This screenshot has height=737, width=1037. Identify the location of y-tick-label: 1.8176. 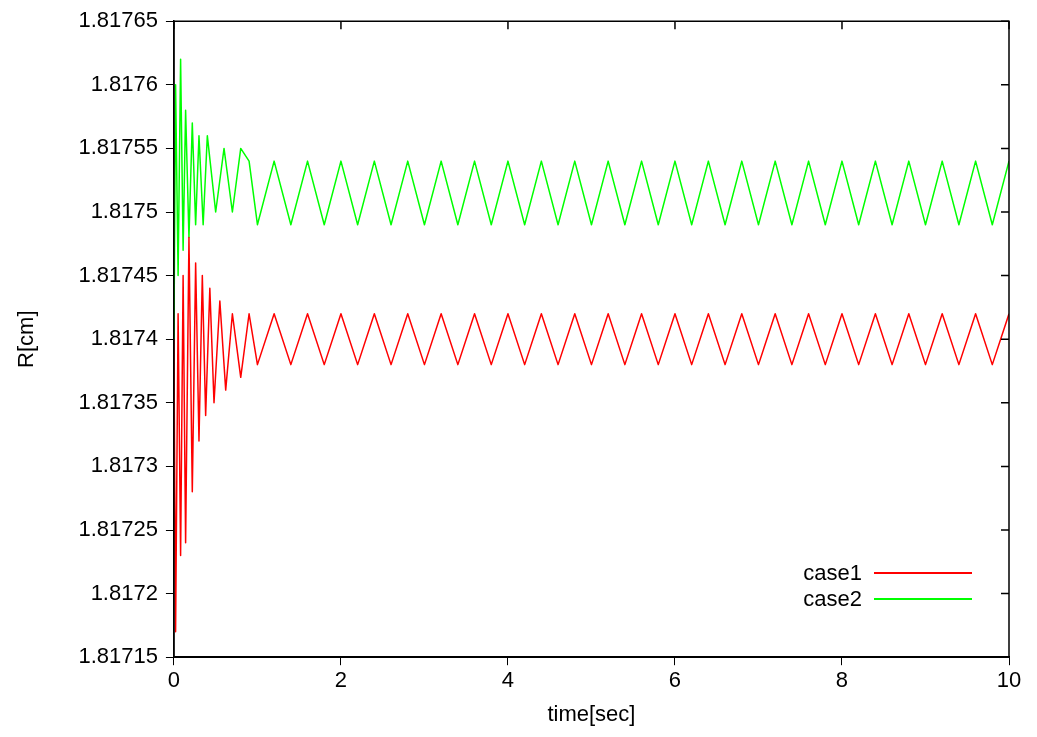
(124, 83).